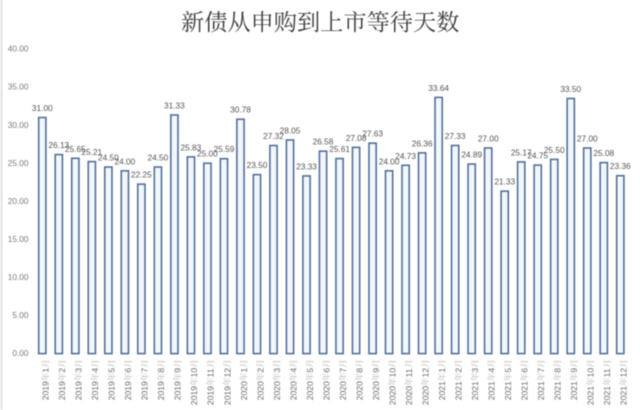  I want to click on svg-text: 23.36, so click(620, 166).